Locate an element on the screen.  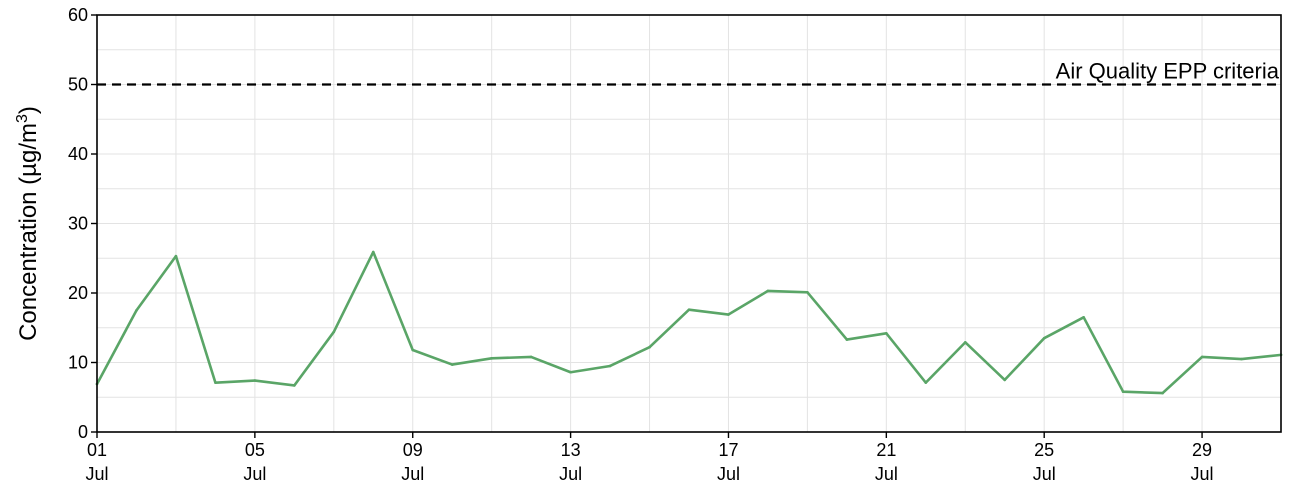
y-tick-label: 30 is located at coordinates (78, 224).